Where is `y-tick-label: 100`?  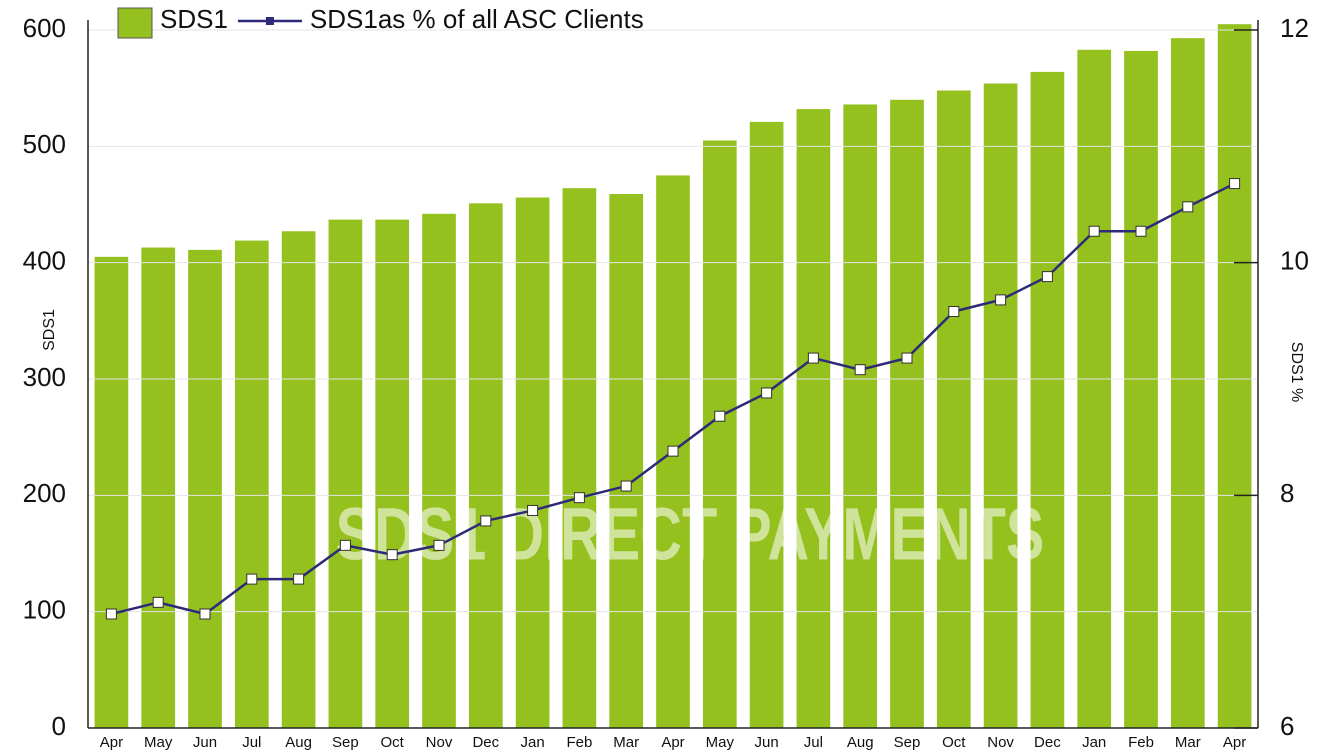
y-tick-label: 100 is located at coordinates (44, 610).